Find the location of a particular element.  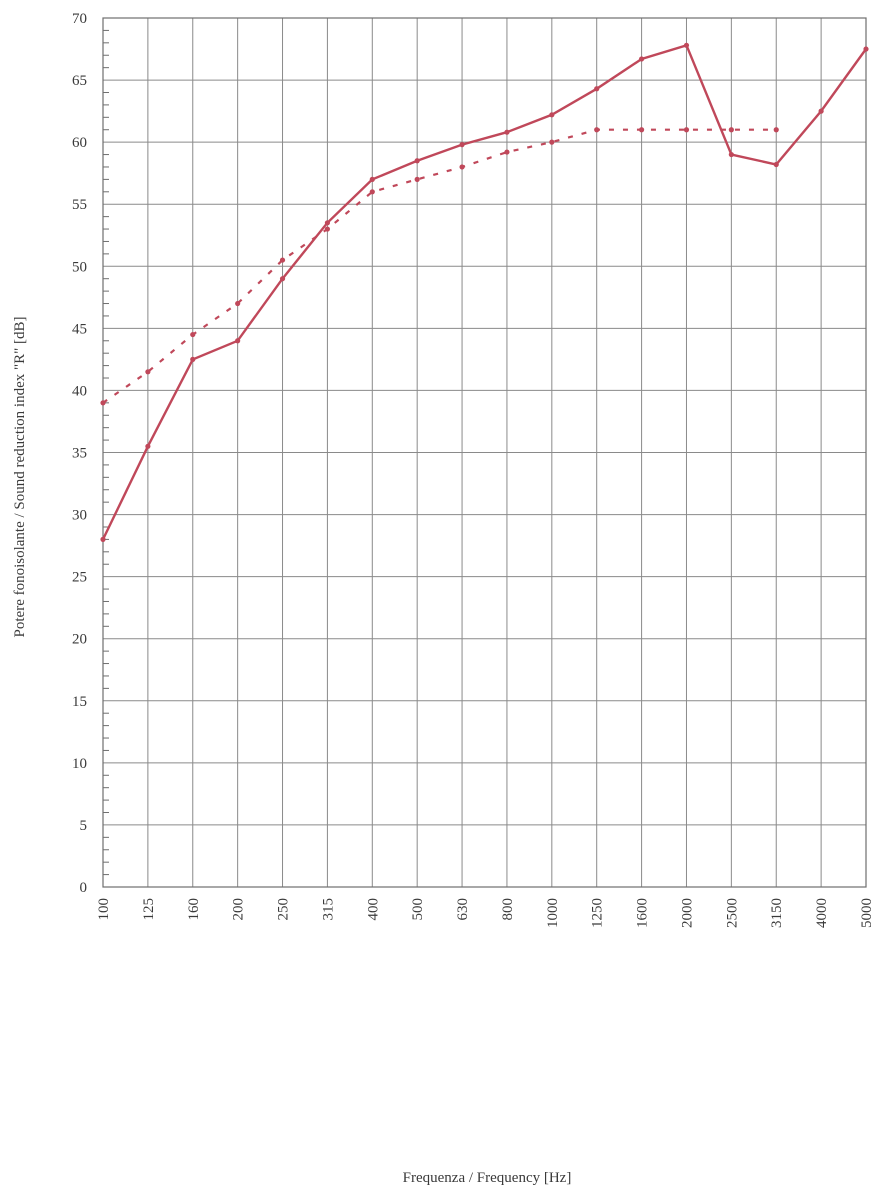

y-tick-label: 5 is located at coordinates (84, 826).